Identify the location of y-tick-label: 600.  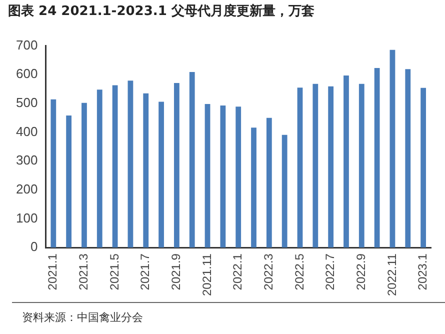
(27, 74).